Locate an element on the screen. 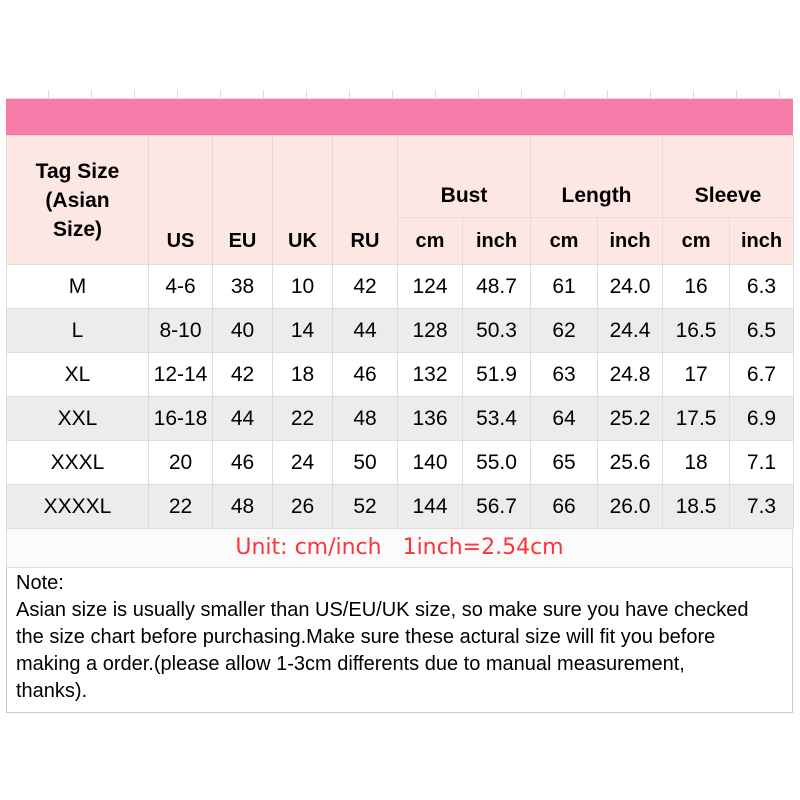  cell-size: XXL is located at coordinates (77, 418).